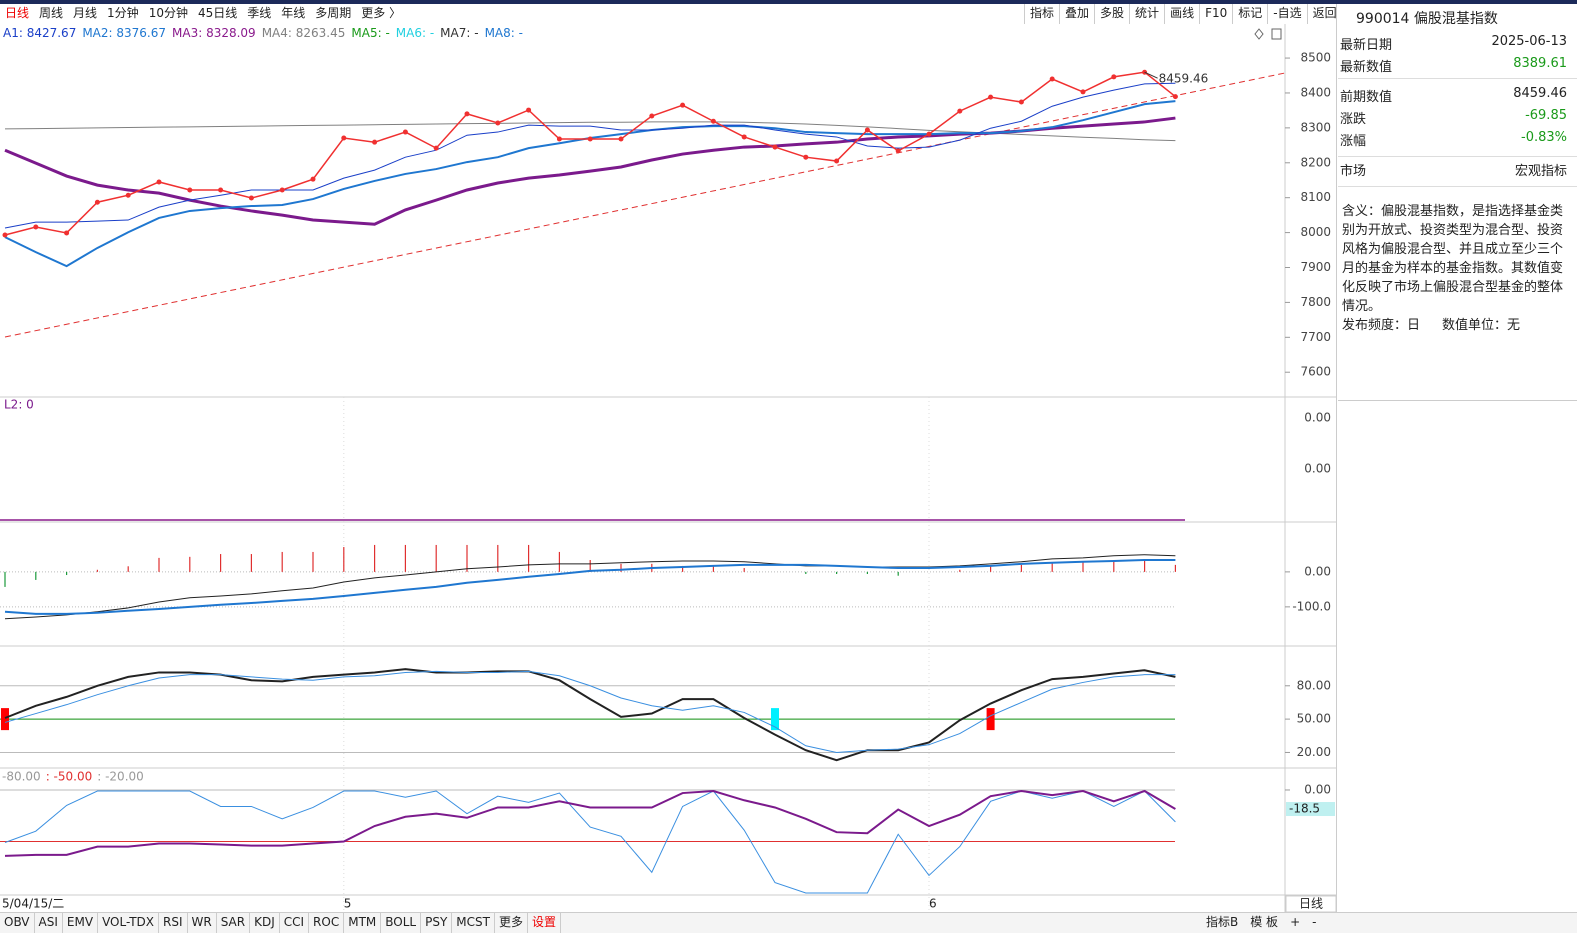  What do you see at coordinates (1366, 97) in the screenshot?
I see `info-label: 前期数值` at bounding box center [1366, 97].